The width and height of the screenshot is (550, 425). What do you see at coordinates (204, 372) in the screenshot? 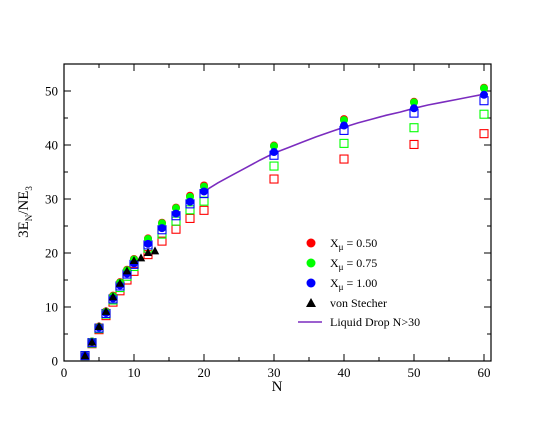
I see `x-tick-label: 20` at bounding box center [204, 372].